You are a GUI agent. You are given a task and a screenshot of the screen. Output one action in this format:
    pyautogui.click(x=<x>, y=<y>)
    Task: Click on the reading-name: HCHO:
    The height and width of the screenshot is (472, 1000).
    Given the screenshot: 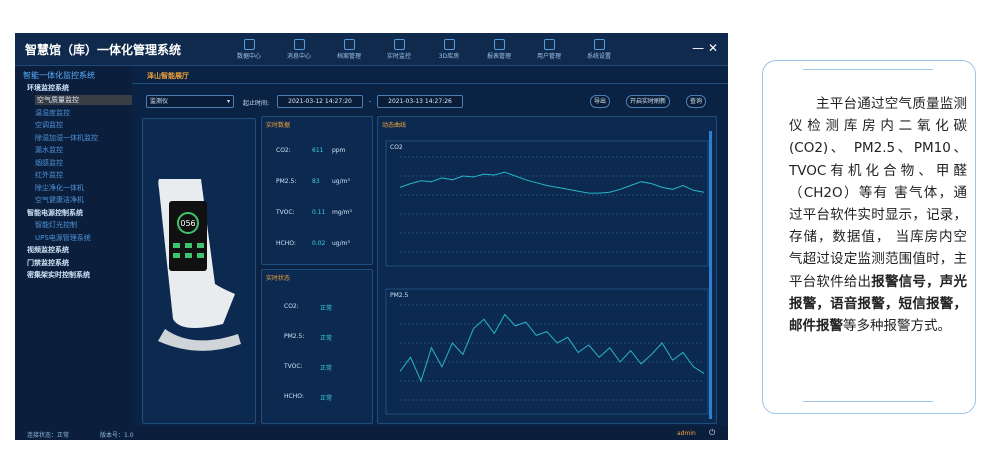 What is the action you would take?
    pyautogui.click(x=286, y=243)
    